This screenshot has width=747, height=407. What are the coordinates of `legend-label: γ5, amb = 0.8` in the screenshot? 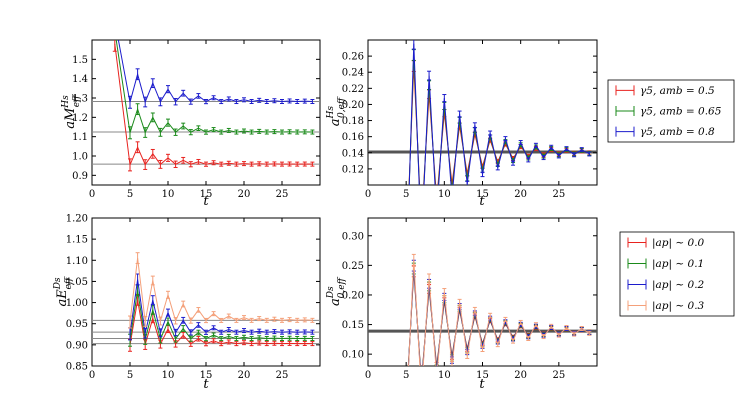 It's located at (677, 132).